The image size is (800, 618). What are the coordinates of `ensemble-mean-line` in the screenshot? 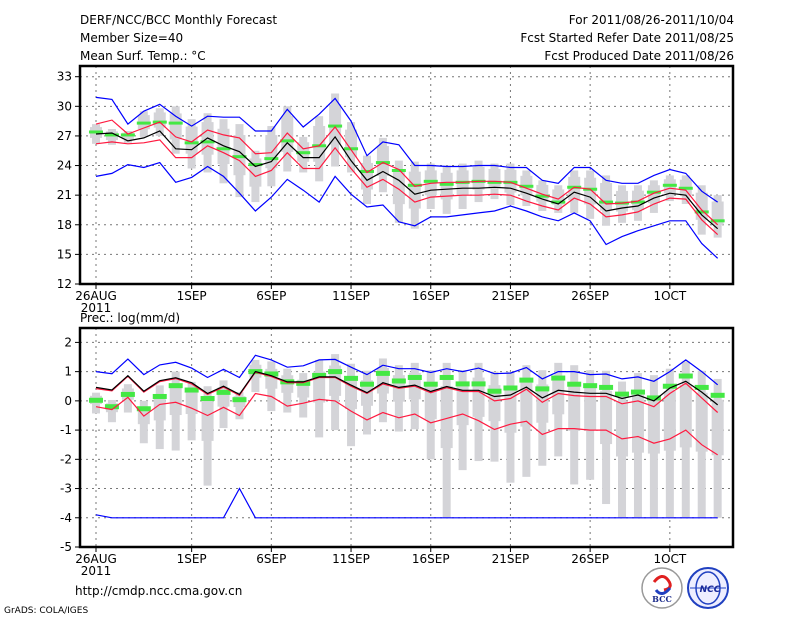 It's located at (407, 180).